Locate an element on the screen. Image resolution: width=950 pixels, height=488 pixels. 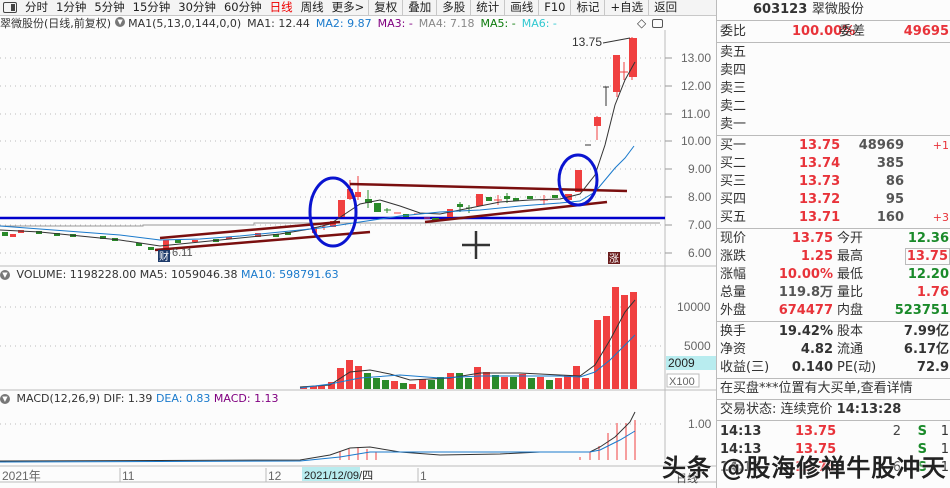
add-watchlist-button: +自选 is located at coordinates (626, 7).